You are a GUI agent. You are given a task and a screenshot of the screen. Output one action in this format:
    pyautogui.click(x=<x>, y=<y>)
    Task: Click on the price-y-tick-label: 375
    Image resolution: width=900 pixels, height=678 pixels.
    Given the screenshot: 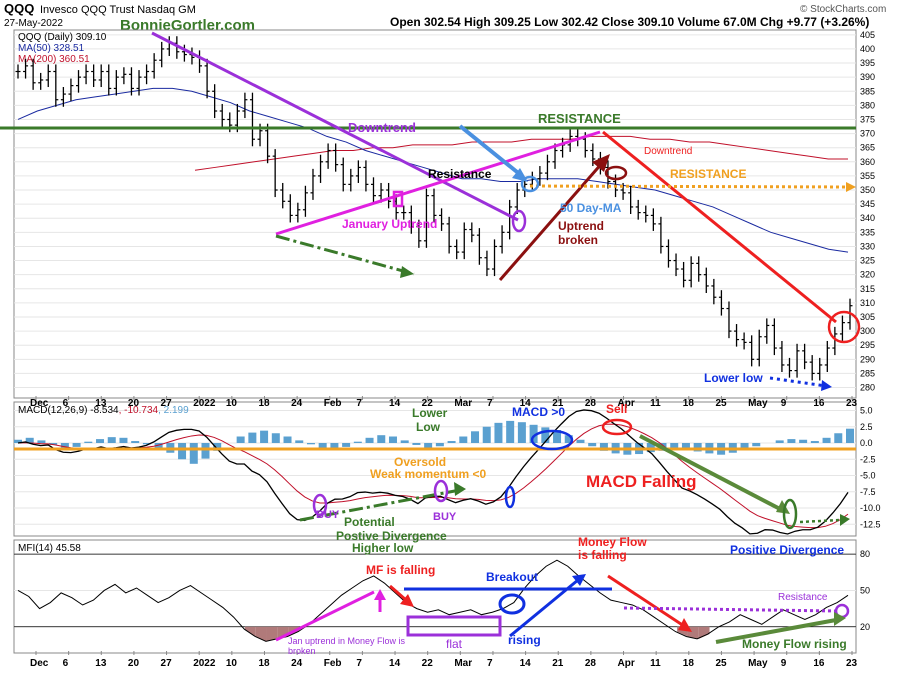 What is the action you would take?
    pyautogui.click(x=867, y=119)
    